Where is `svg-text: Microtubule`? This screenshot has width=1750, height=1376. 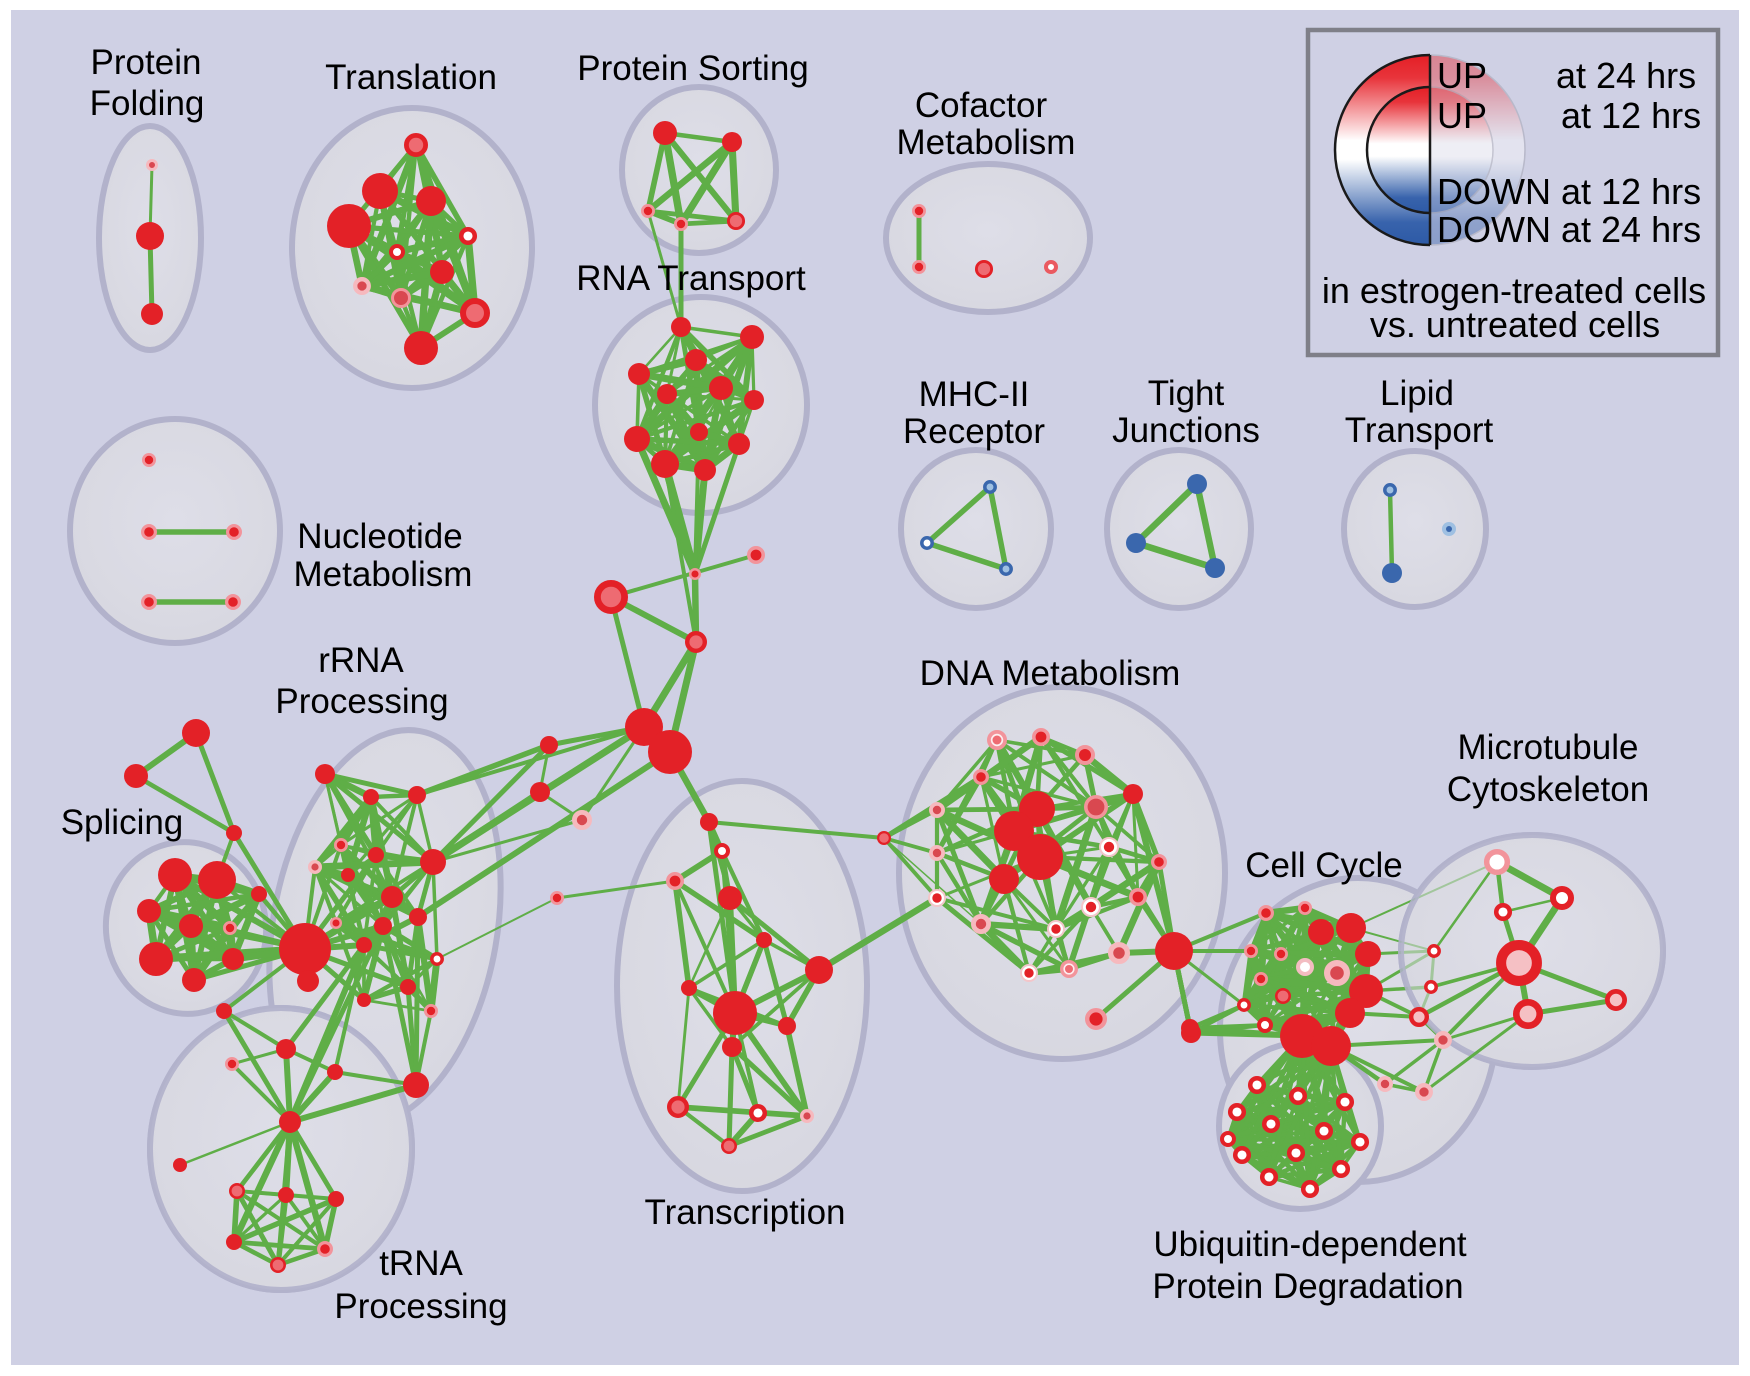 svg-text: Microtubule is located at coordinates (1548, 747).